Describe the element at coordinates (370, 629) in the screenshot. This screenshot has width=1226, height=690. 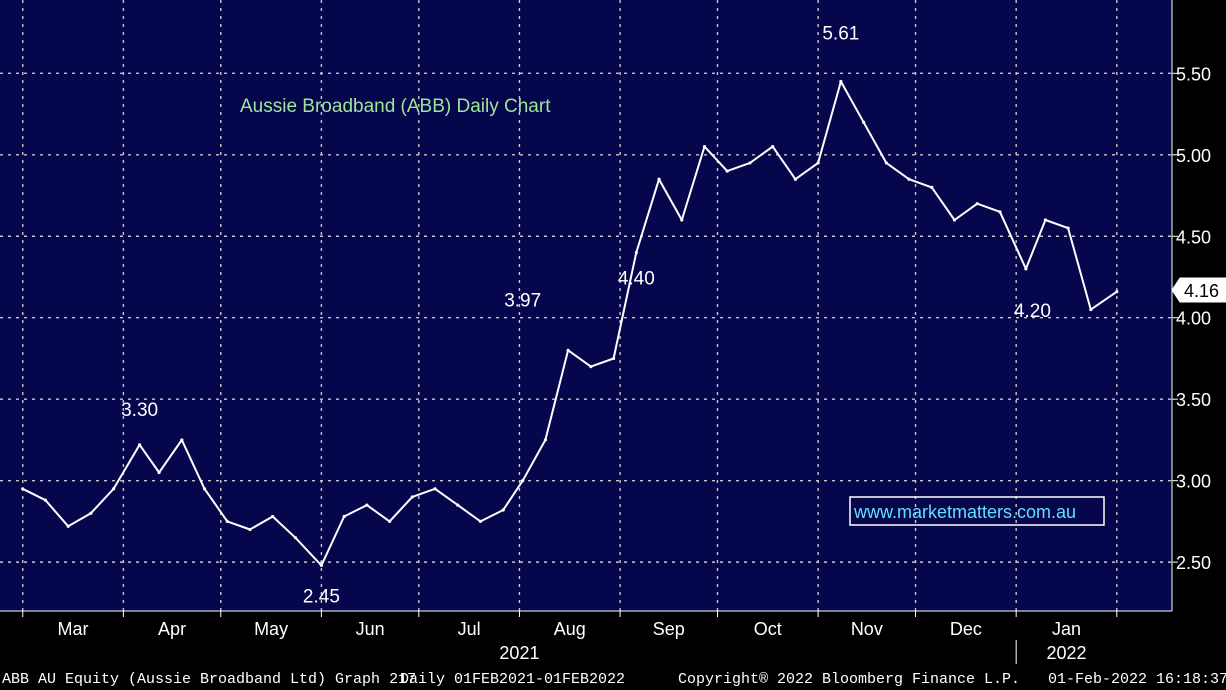
I see `x-tick-label: Jun` at that location.